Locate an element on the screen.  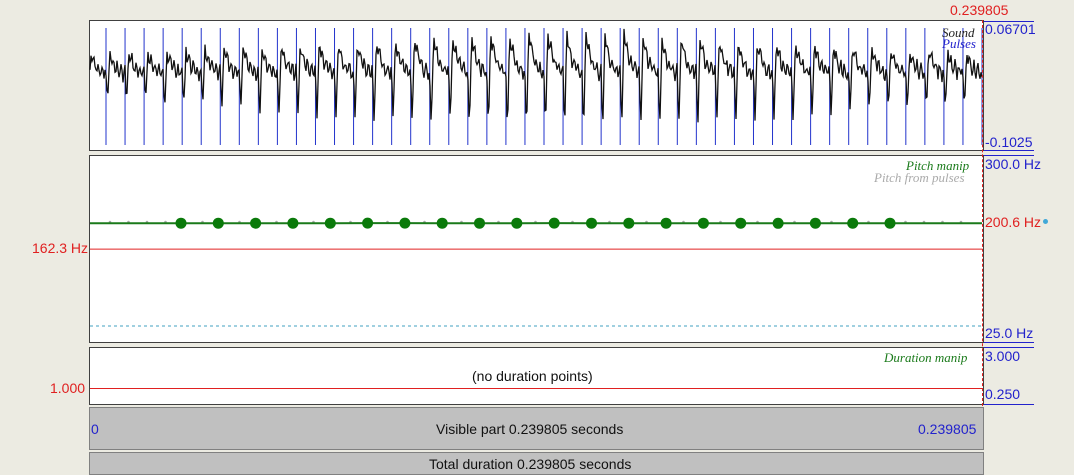
duration-min-label: 0.250 is located at coordinates (1003, 394).